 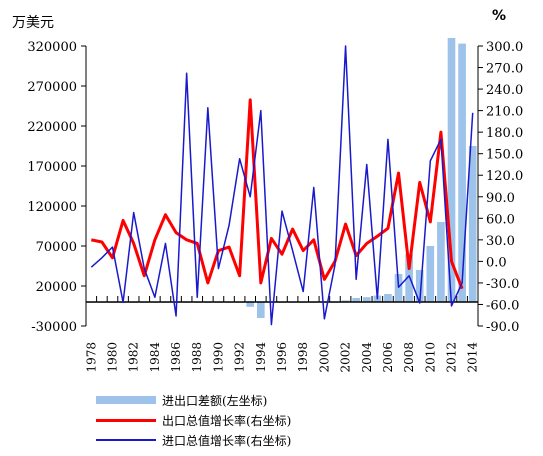 What do you see at coordinates (324, 357) in the screenshot?
I see `x-tick-label: 2000` at bounding box center [324, 357].